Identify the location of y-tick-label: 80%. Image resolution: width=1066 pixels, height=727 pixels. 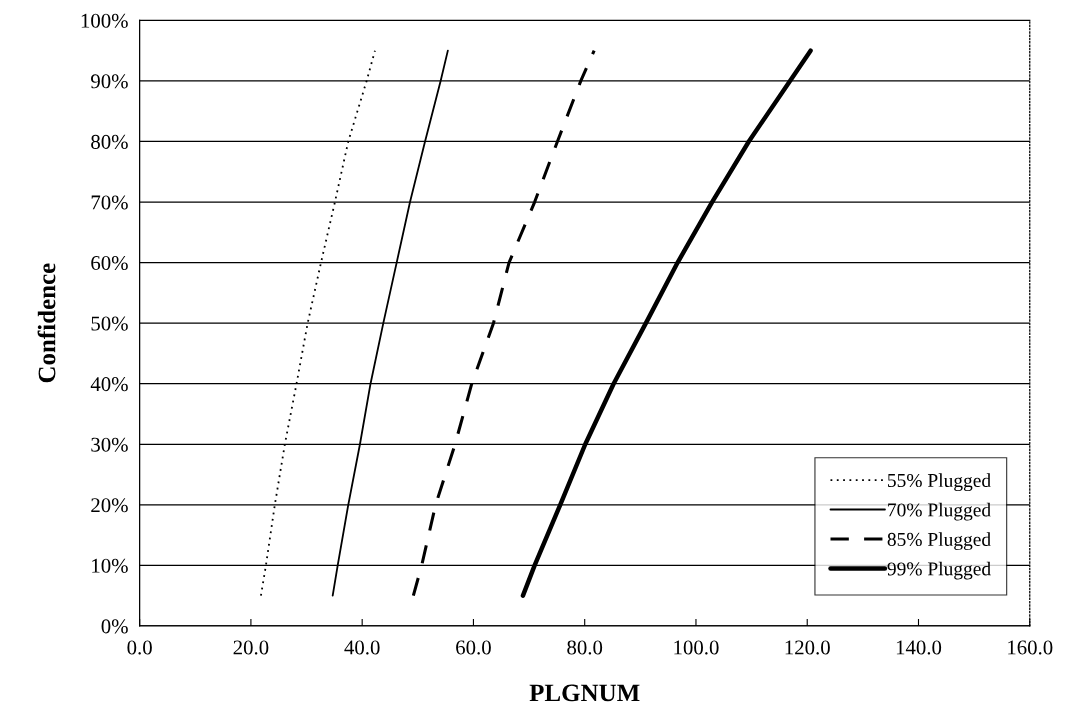
(109, 141).